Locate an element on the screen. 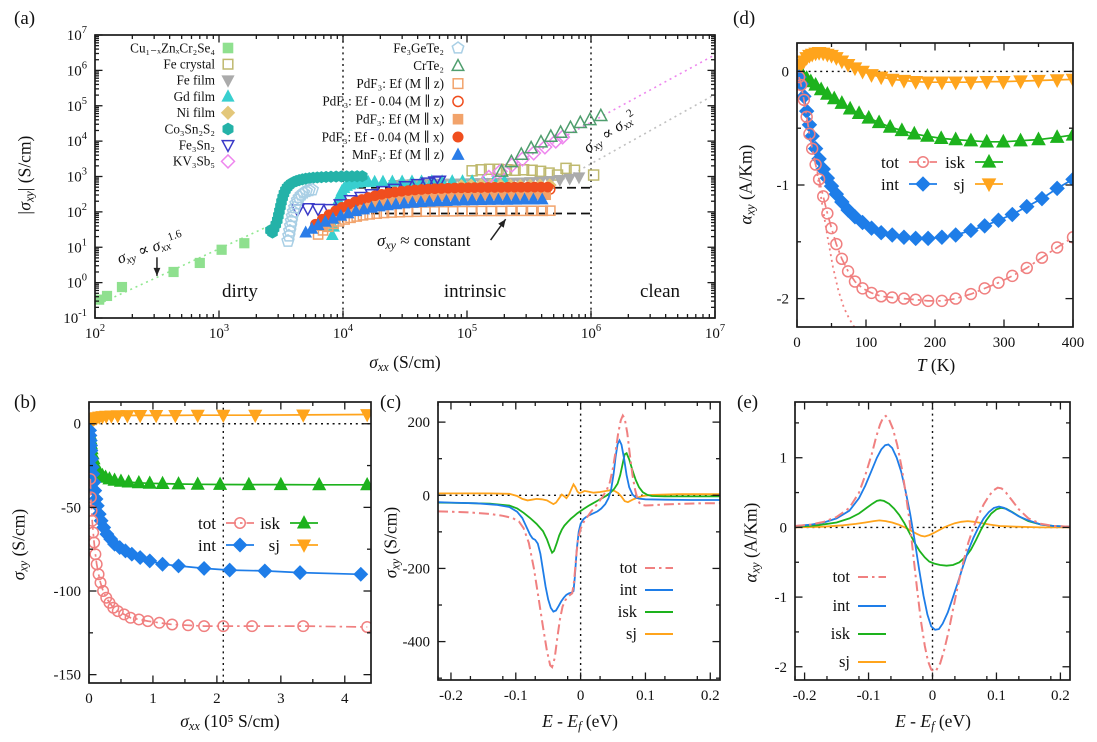  svg-text: -150 is located at coordinates (68, 676).